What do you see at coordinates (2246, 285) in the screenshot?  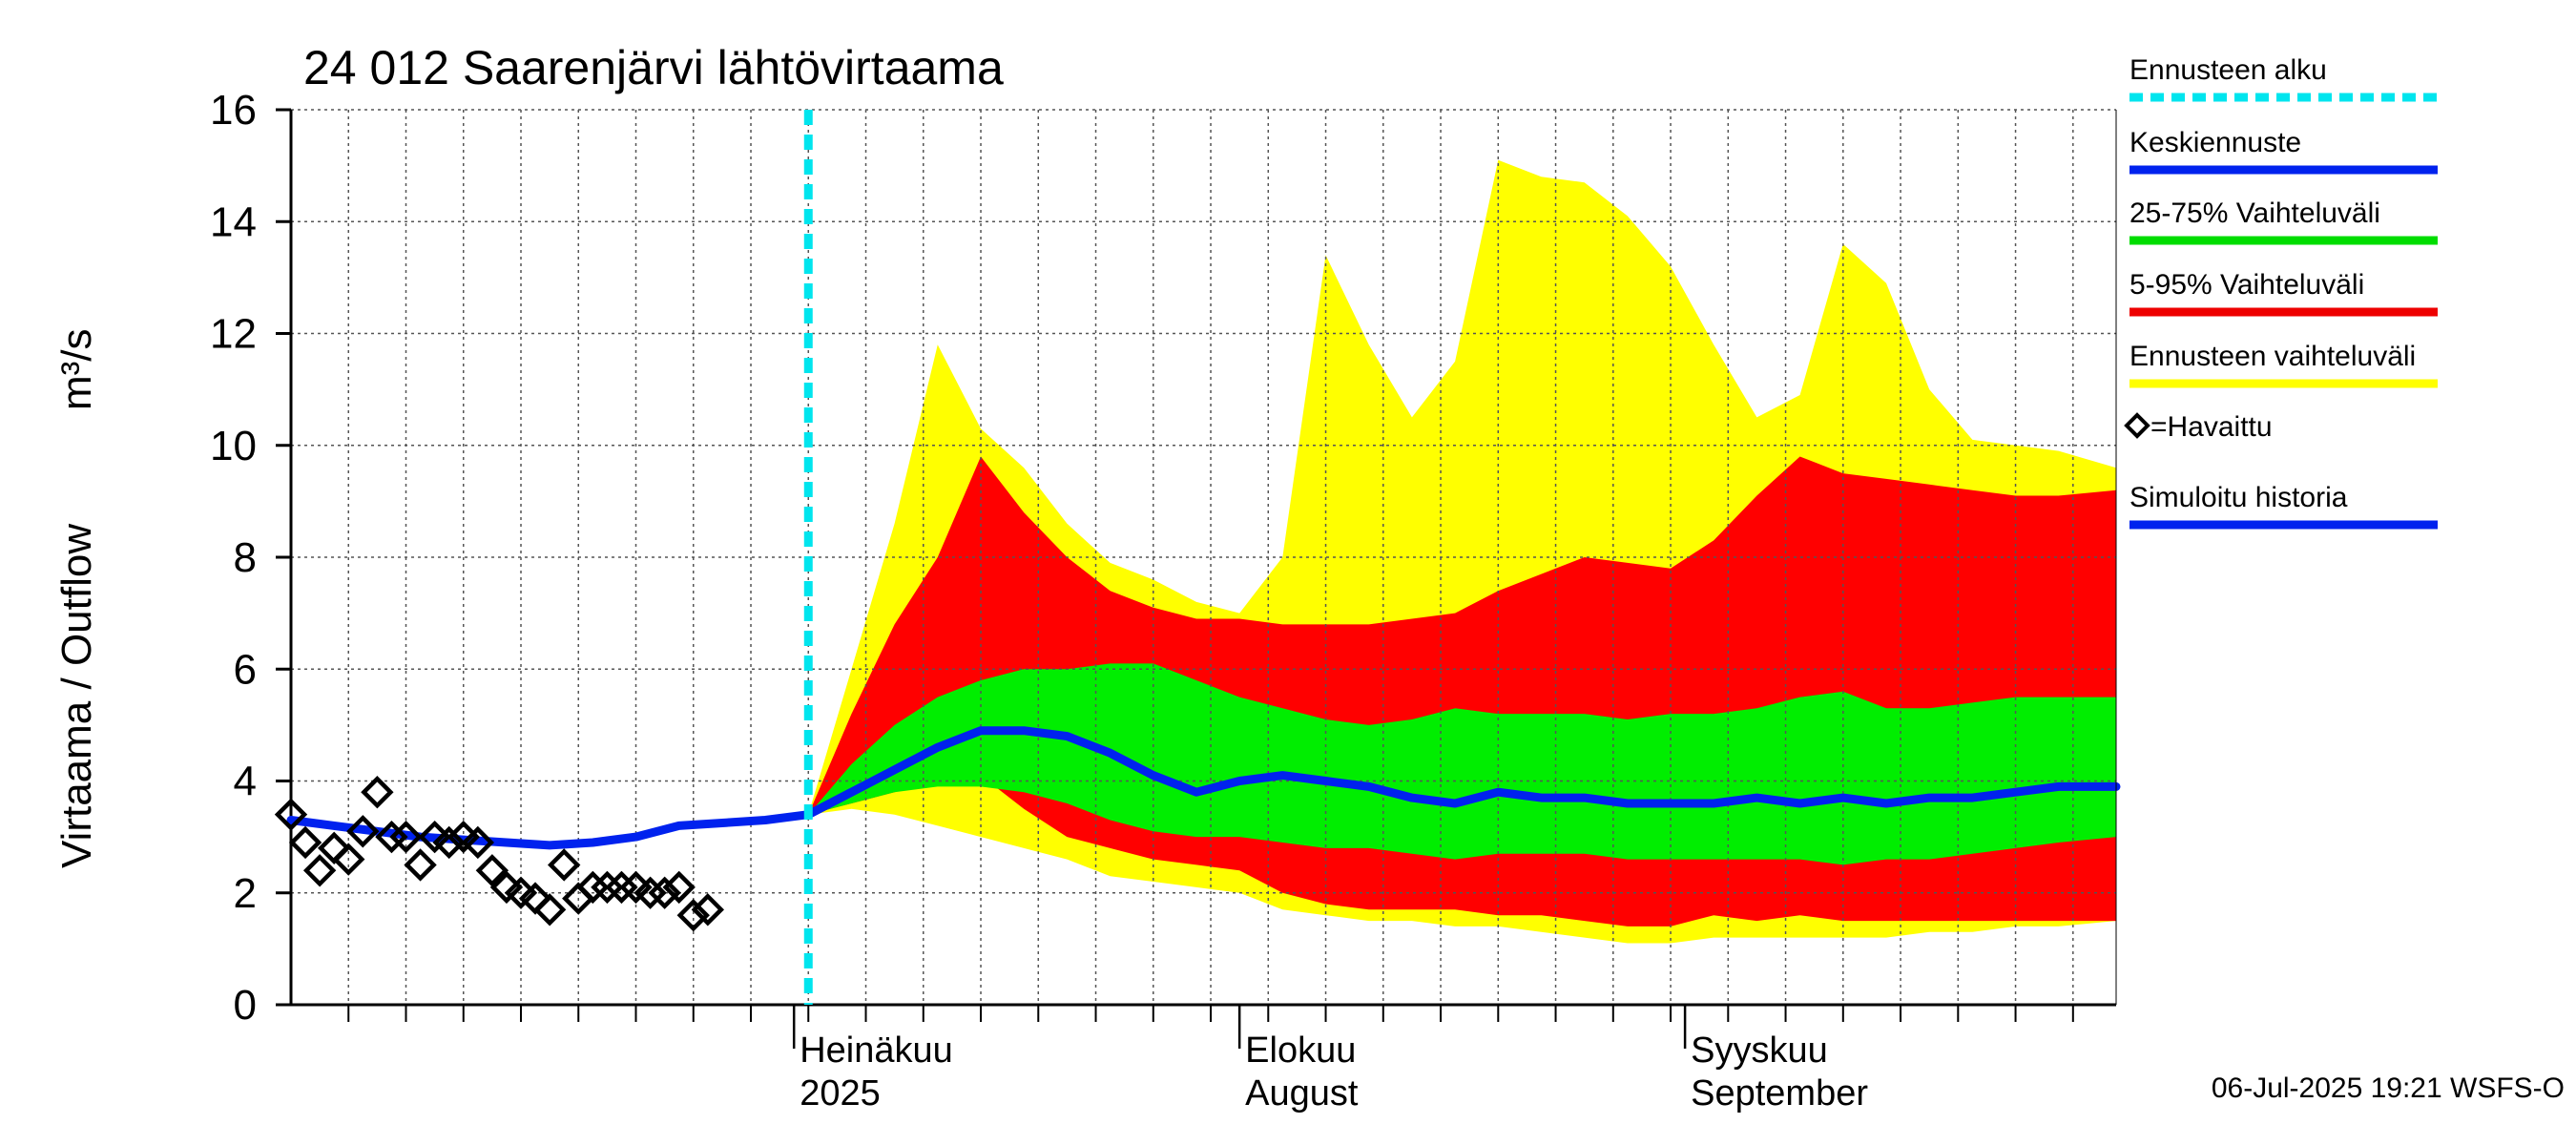 I see `legend-label: 5-95% Vaihteluväli` at bounding box center [2246, 285].